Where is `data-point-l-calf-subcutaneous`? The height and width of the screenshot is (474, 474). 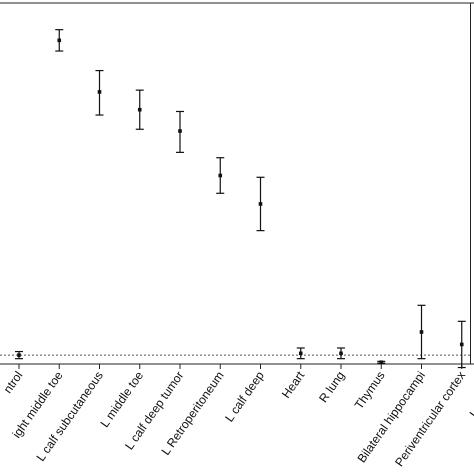
data-point-l-calf-subcutaneous is located at coordinates (99, 92).